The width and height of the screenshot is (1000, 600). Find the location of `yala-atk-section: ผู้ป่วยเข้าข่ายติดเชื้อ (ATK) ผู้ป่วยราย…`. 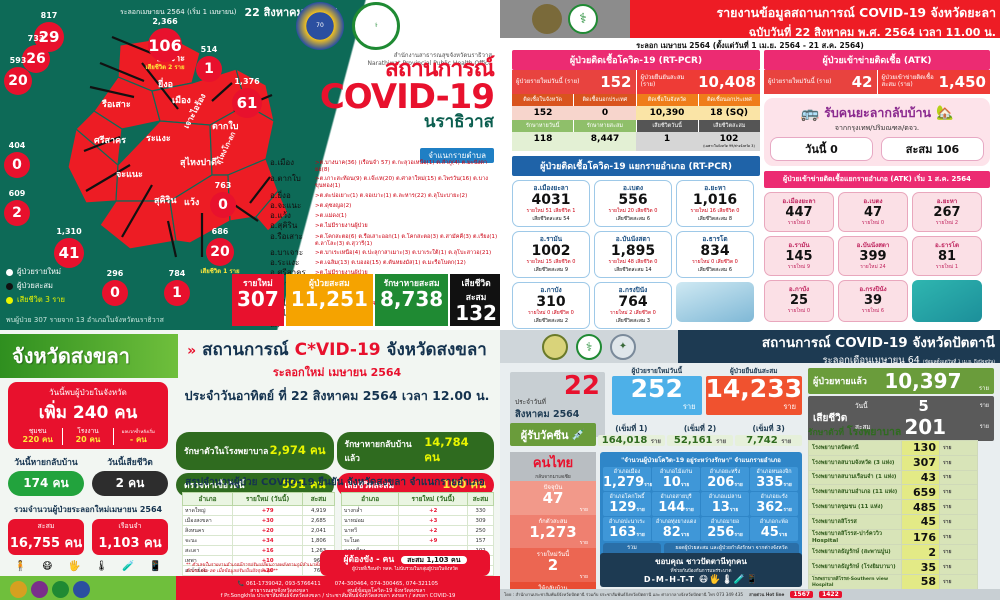

yala-atk-section: ผู้ป่วยเข้าข่ายติดเชื้อ (ATK) ผู้ป่วยราย… is located at coordinates (877, 186).